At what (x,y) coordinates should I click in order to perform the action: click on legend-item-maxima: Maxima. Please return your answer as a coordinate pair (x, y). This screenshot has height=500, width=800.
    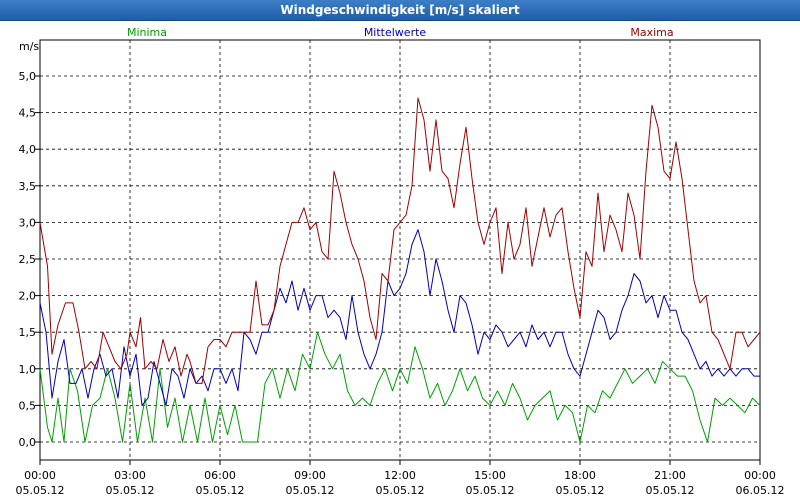
    Looking at the image, I should click on (651, 32).